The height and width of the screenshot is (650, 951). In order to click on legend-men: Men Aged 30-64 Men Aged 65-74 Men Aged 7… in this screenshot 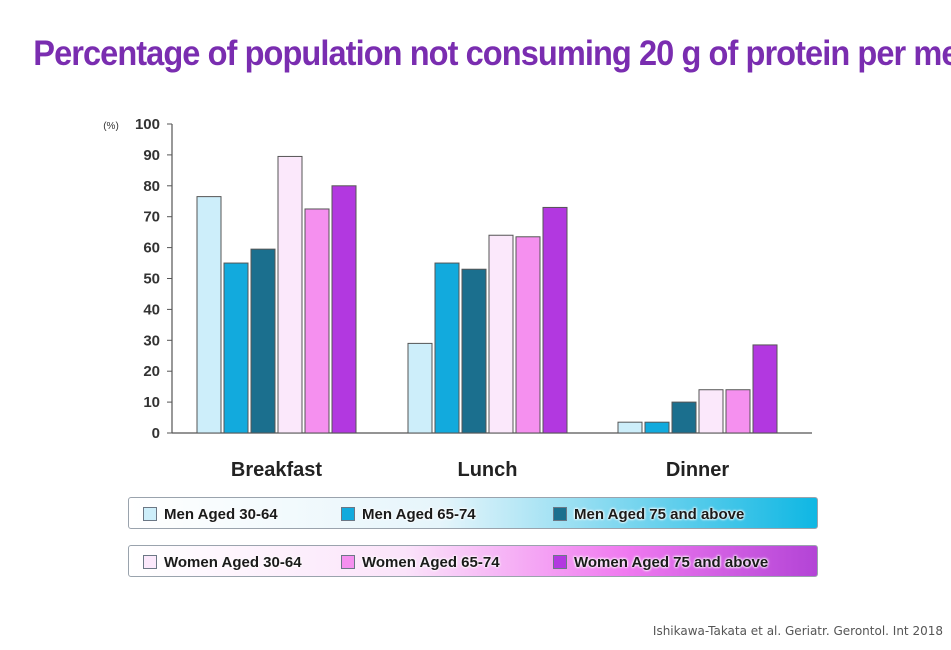, I will do `click(473, 513)`.